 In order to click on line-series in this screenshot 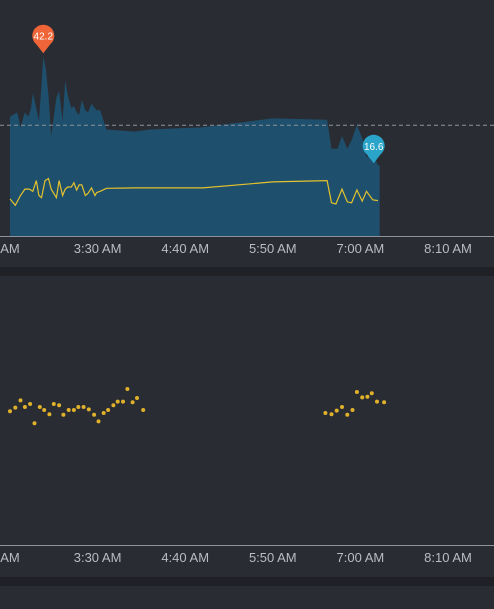, I will do `click(193, 192)`.